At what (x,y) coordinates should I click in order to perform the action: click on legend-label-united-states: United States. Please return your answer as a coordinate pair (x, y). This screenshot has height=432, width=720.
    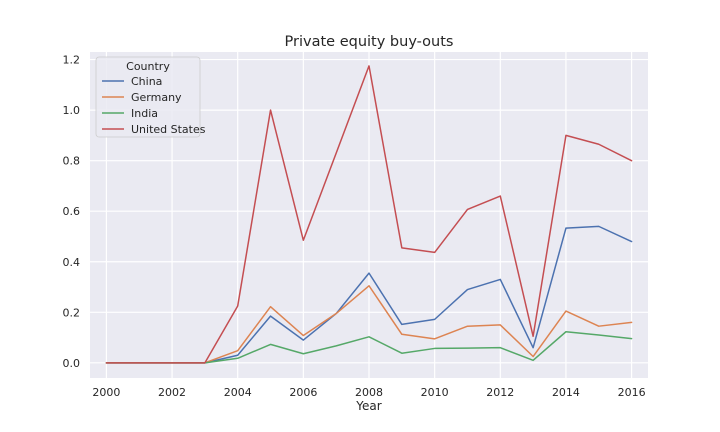
    Looking at the image, I should click on (168, 129).